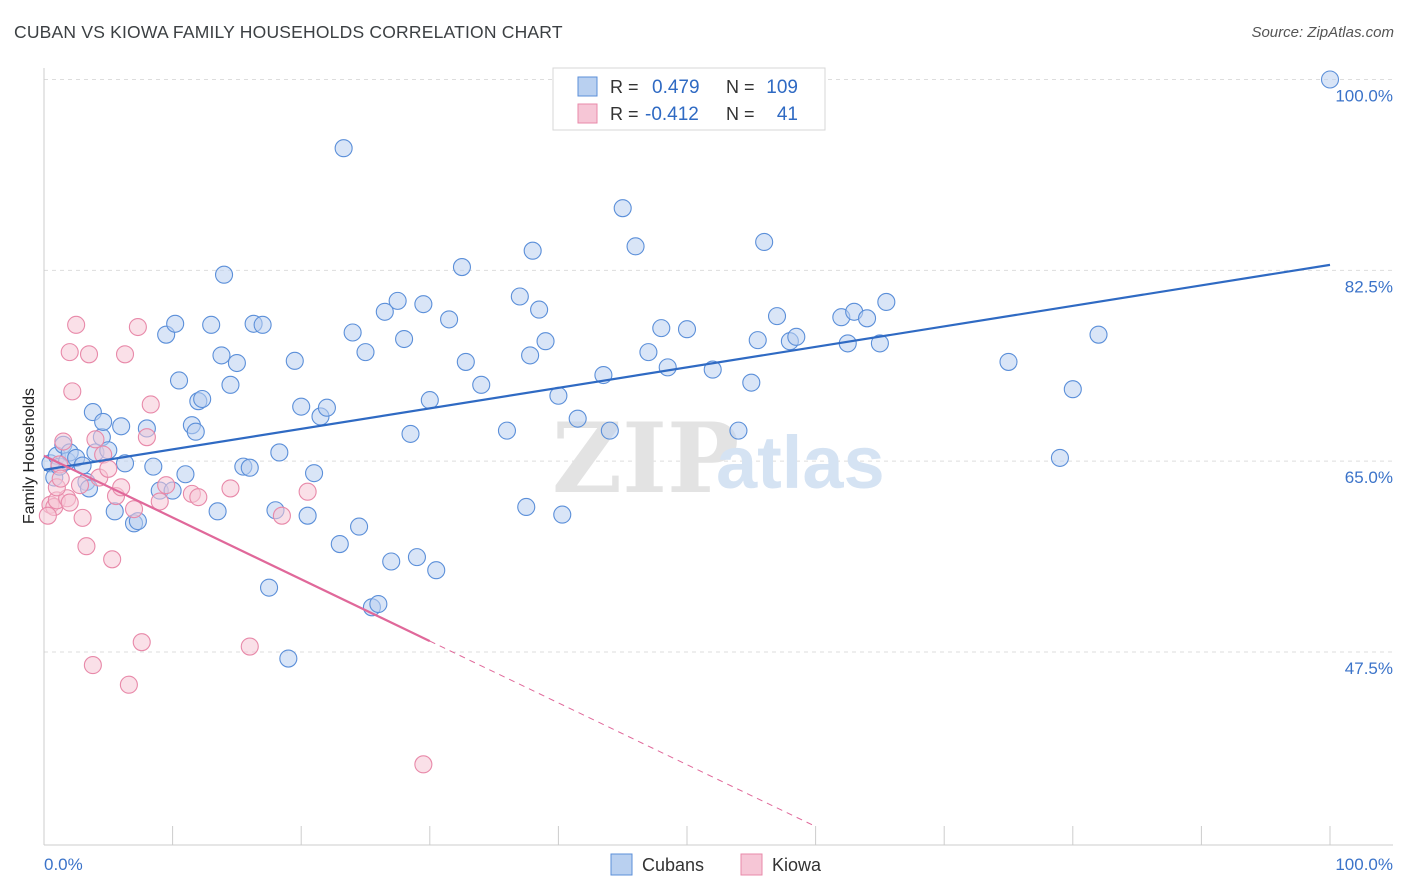 This screenshot has width=1406, height=892. What do you see at coordinates (237, 548) in the screenshot?
I see `kiowa-trendline` at bounding box center [237, 548].